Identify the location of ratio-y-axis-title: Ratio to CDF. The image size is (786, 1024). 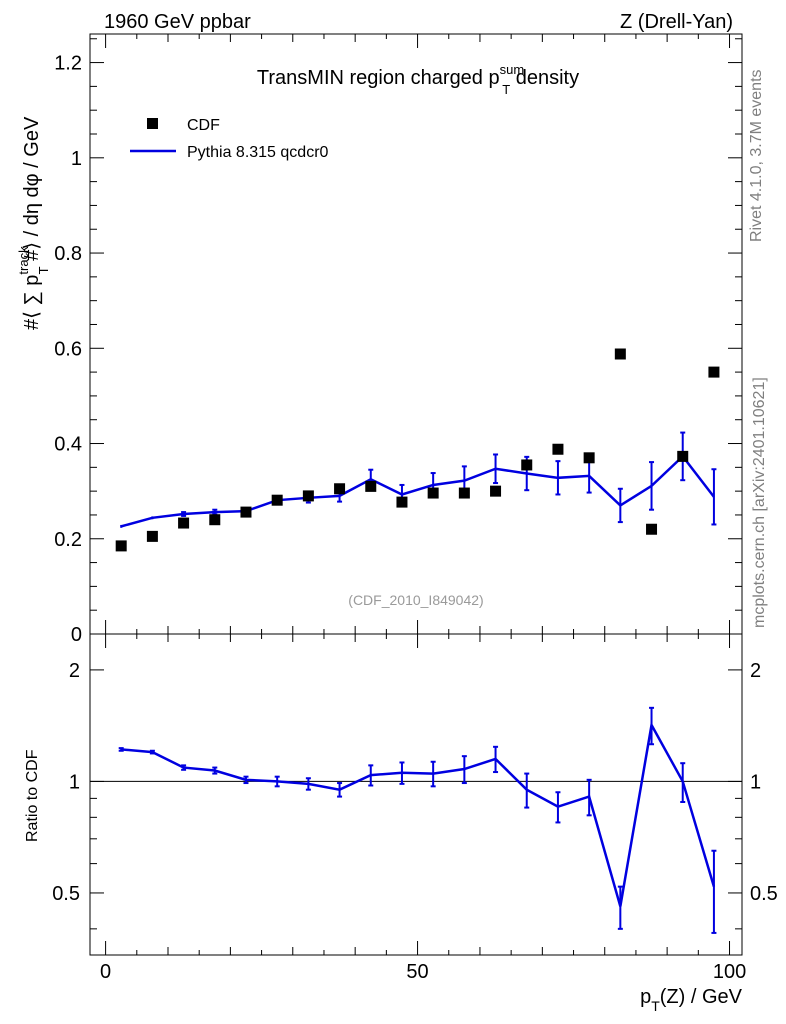
(32, 795).